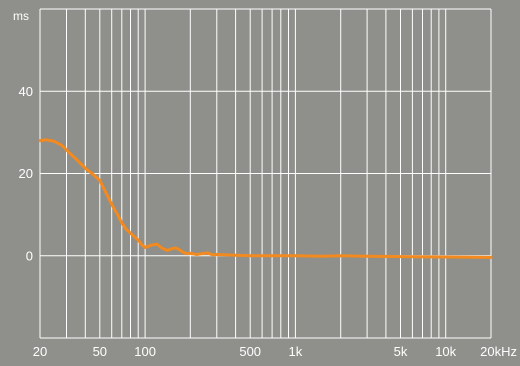  I want to click on x-tick-label: 10k, so click(445, 351).